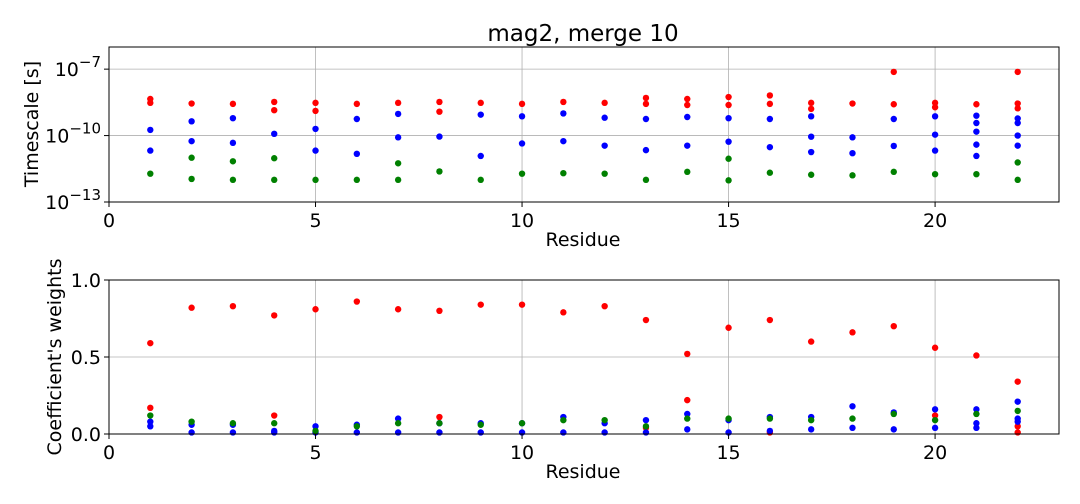  I want to click on chart-title: mag2, merge 10, so click(582, 34).